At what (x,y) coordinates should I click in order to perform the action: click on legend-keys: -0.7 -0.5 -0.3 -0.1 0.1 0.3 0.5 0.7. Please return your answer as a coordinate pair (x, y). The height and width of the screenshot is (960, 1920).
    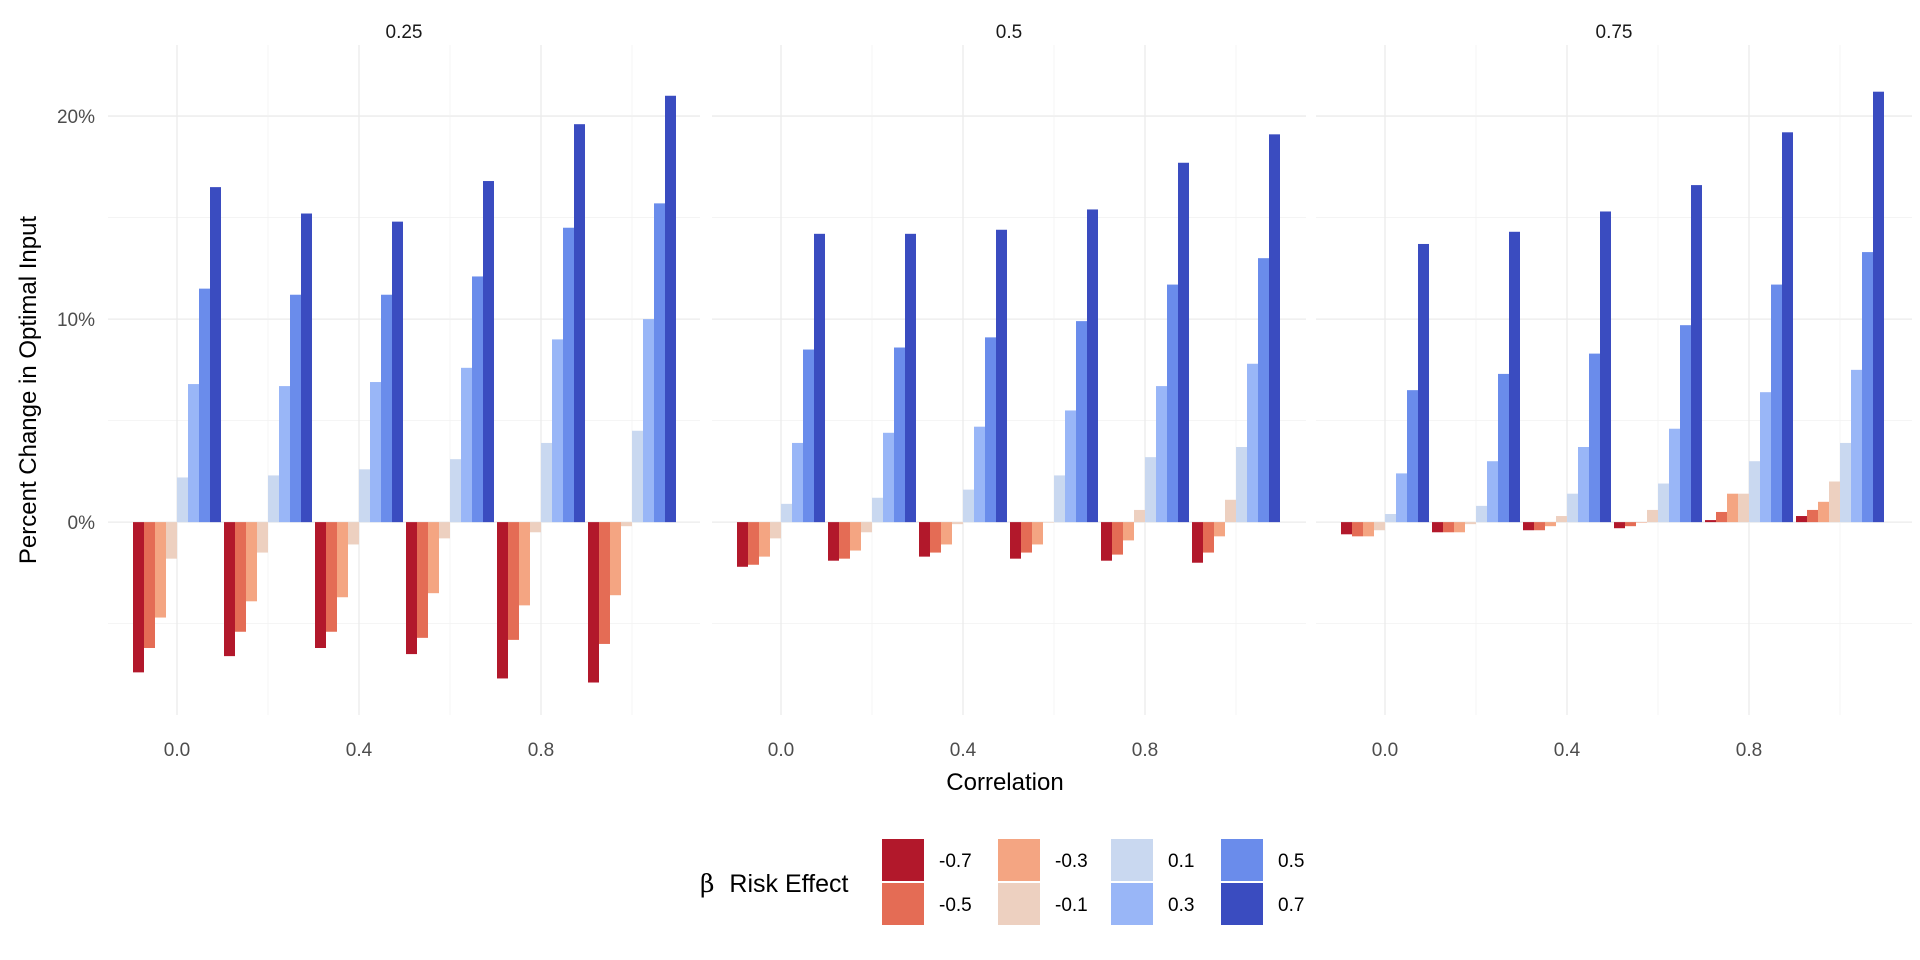
    Looking at the image, I should click on (1093, 882).